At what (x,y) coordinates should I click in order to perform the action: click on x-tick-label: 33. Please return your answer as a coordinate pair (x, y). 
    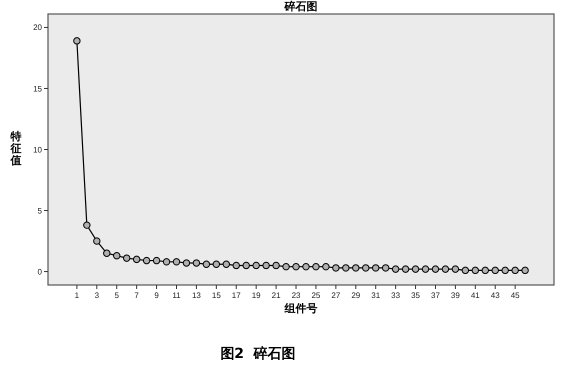
    Looking at the image, I should click on (396, 295).